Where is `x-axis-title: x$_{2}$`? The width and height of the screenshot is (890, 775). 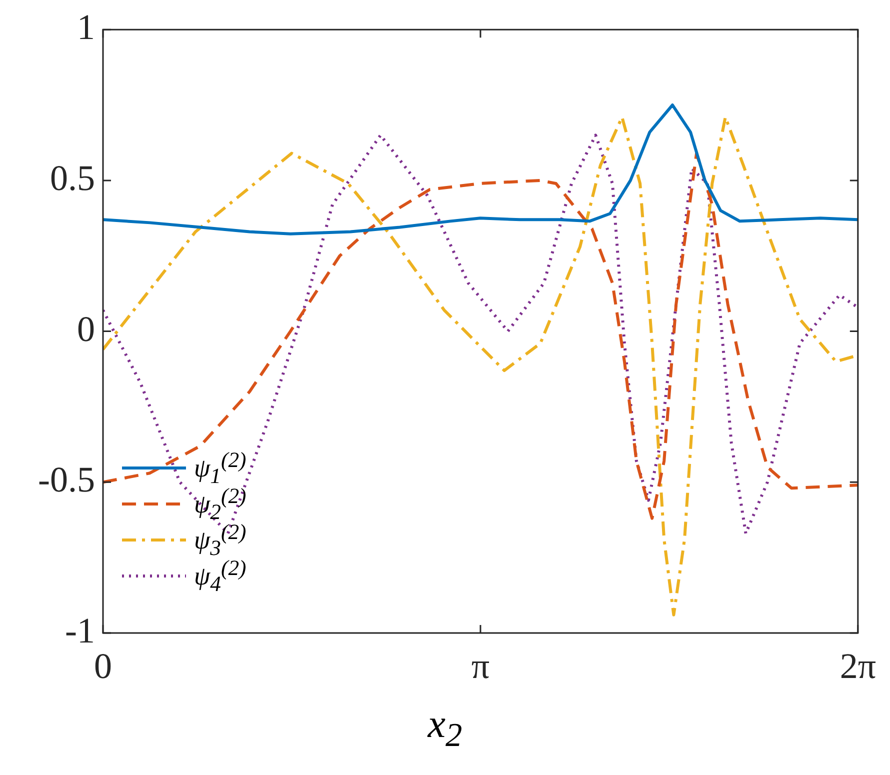 x-axis-title: x$_{2}$ is located at coordinates (445, 727).